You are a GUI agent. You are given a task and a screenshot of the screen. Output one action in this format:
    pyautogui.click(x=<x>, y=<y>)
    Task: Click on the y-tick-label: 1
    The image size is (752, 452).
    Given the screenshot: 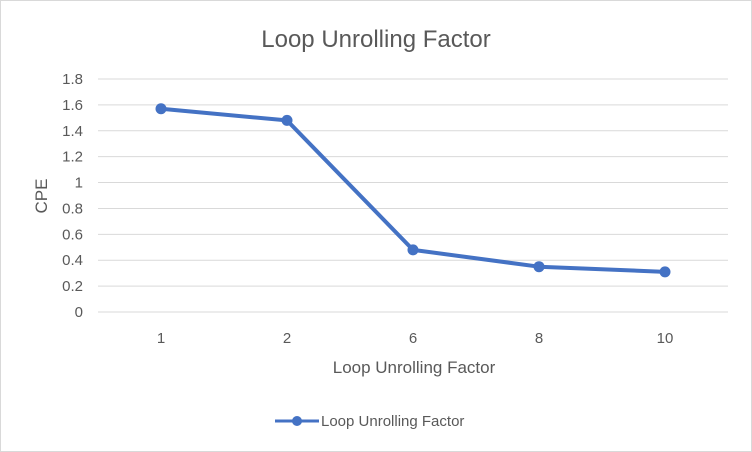 What is the action you would take?
    pyautogui.click(x=79, y=183)
    